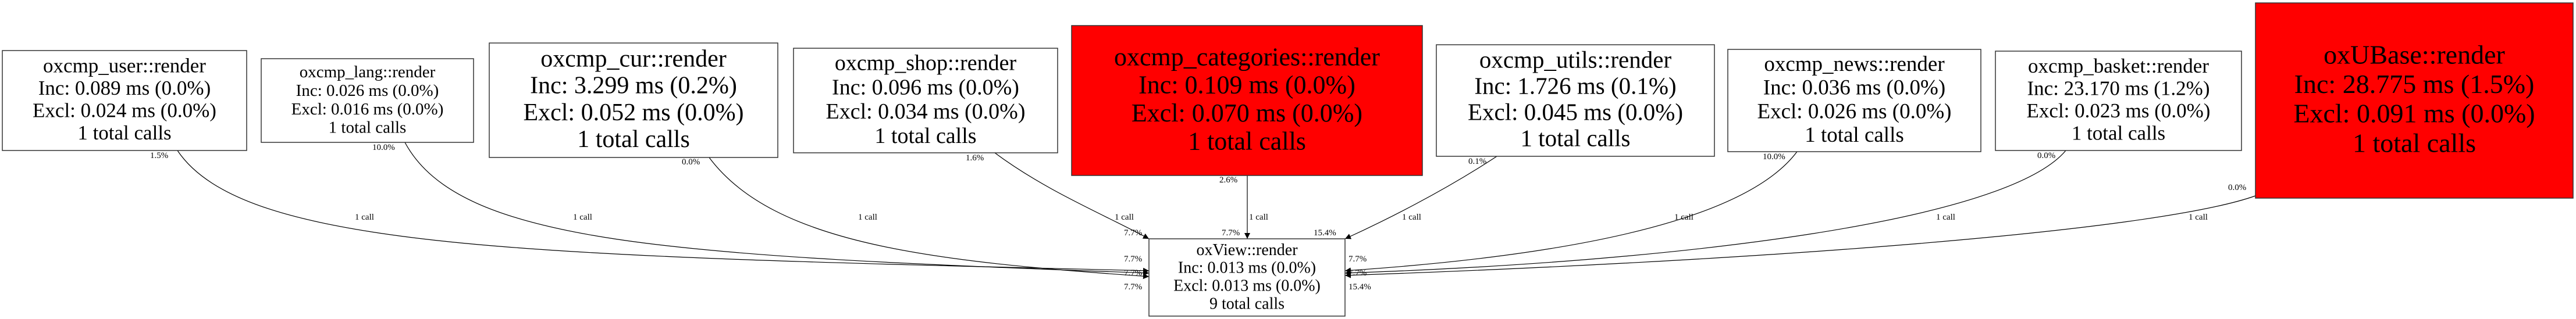 This screenshot has width=2576, height=319. I want to click on node-inc: Inc: 0.013 ms (0.0%), so click(1247, 268).